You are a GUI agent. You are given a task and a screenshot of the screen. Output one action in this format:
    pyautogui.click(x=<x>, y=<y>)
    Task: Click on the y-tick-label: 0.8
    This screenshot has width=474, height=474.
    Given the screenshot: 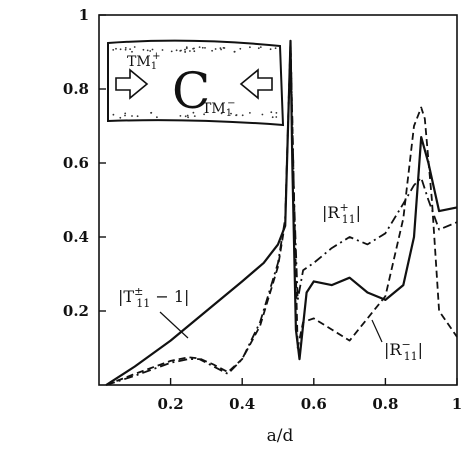 What is the action you would take?
    pyautogui.click(x=76, y=89)
    